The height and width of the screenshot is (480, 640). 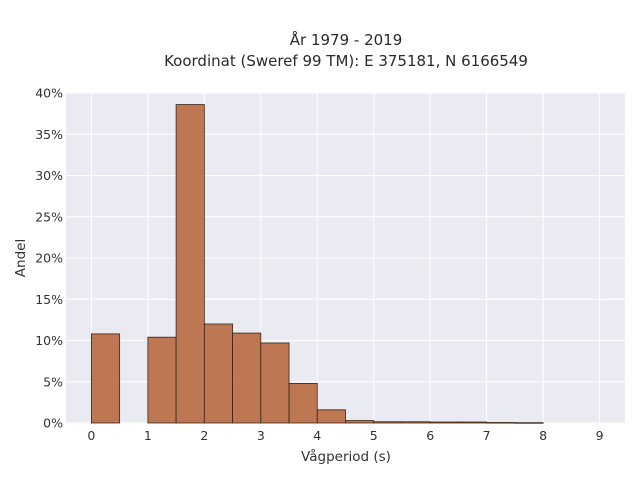 What do you see at coordinates (49, 299) in the screenshot?
I see `y-tick-label: 15%` at bounding box center [49, 299].